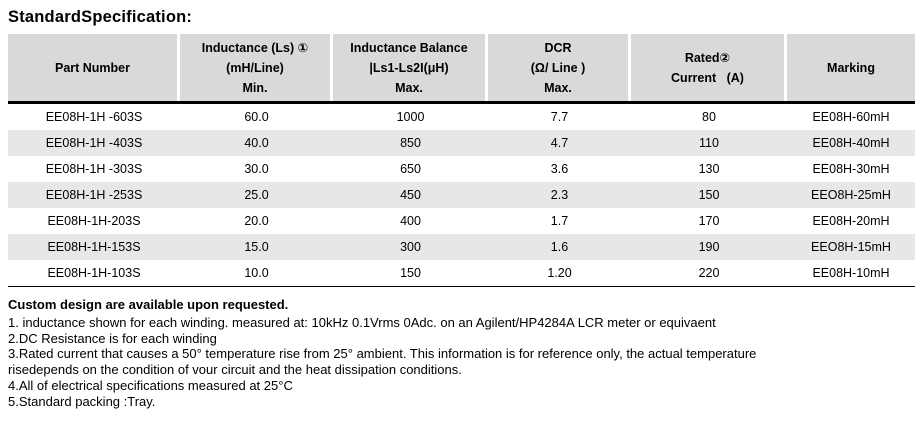 The image size is (922, 423). Describe the element at coordinates (559, 272) in the screenshot. I see `cell-dcr: 1.20` at that location.